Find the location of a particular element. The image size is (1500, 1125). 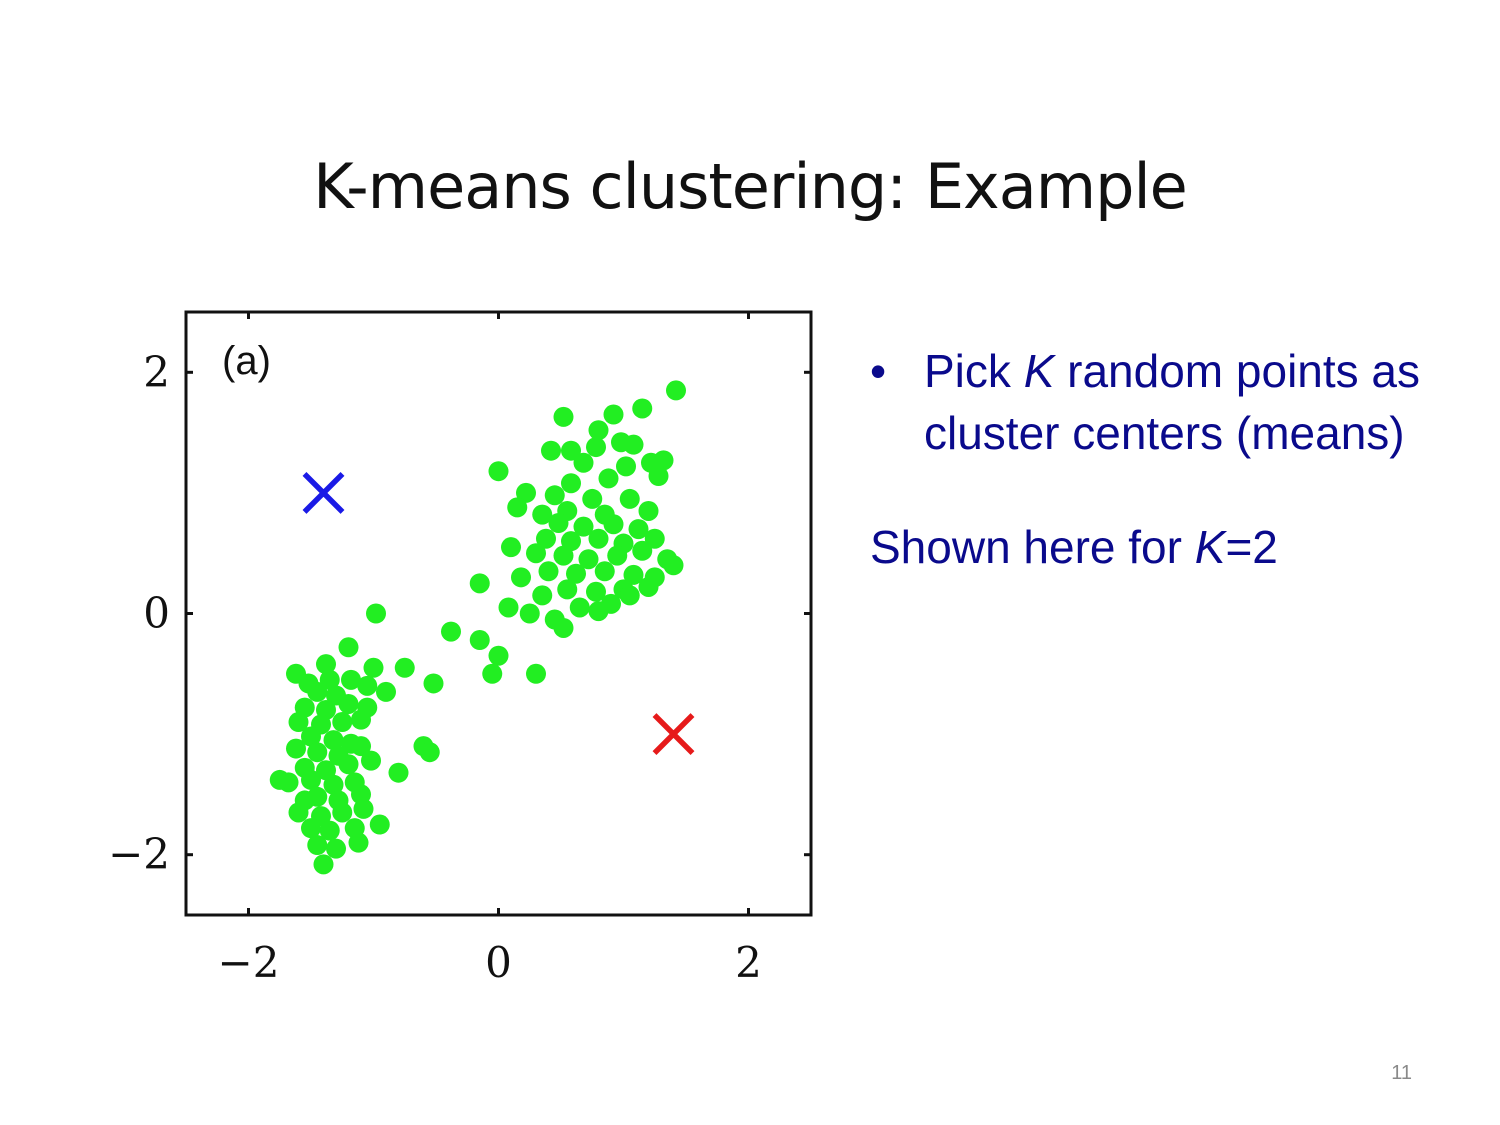

x-tick-label: 0 is located at coordinates (498, 962).